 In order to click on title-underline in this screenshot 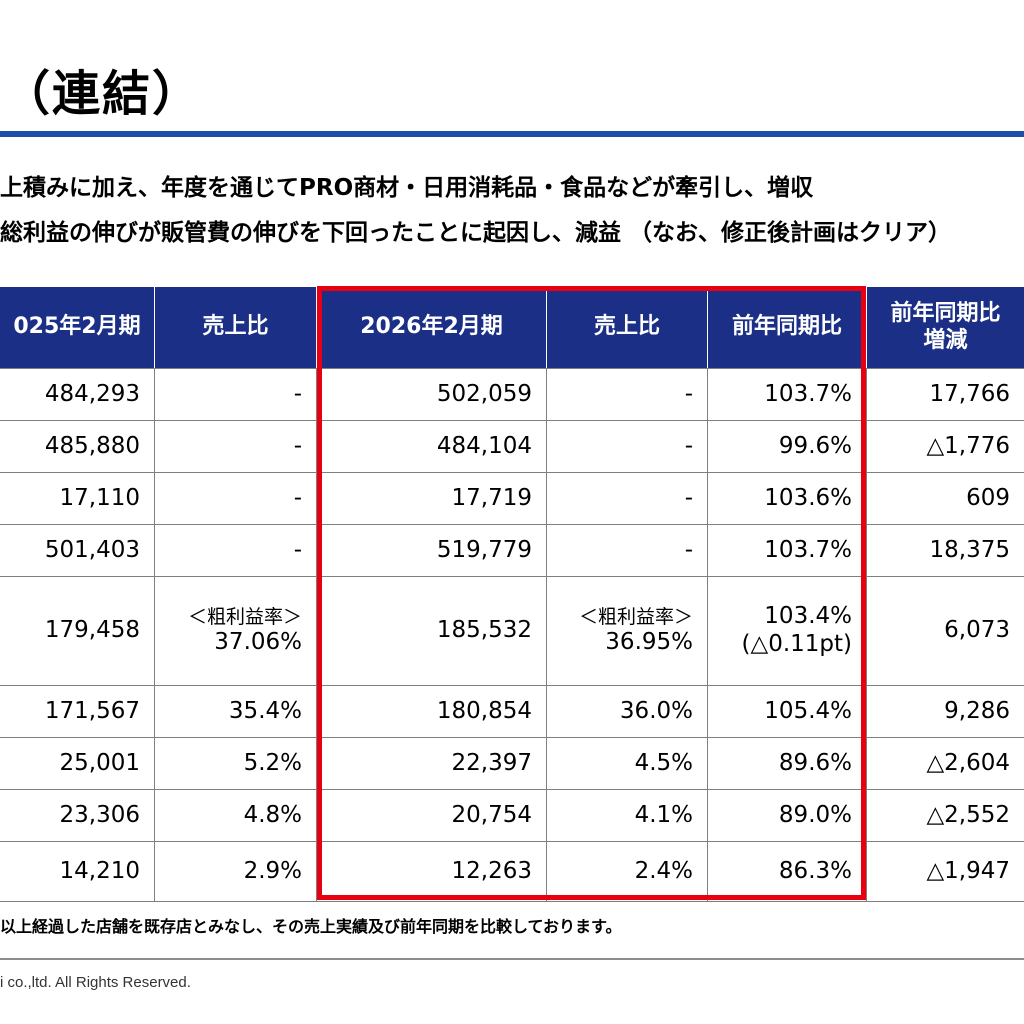, I will do `click(512, 134)`.